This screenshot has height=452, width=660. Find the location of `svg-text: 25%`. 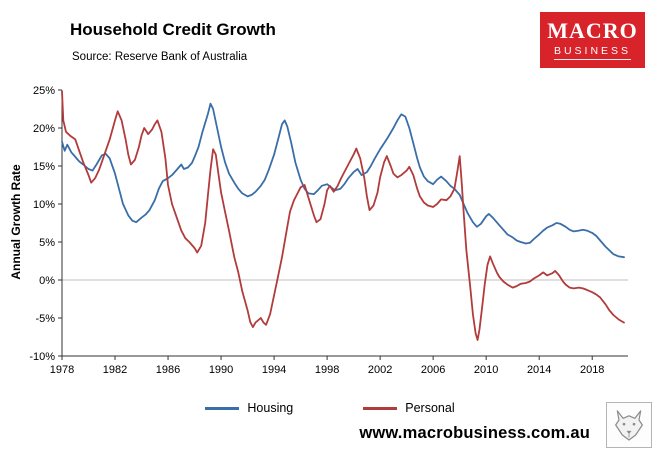

svg-text: 25% is located at coordinates (44, 91).